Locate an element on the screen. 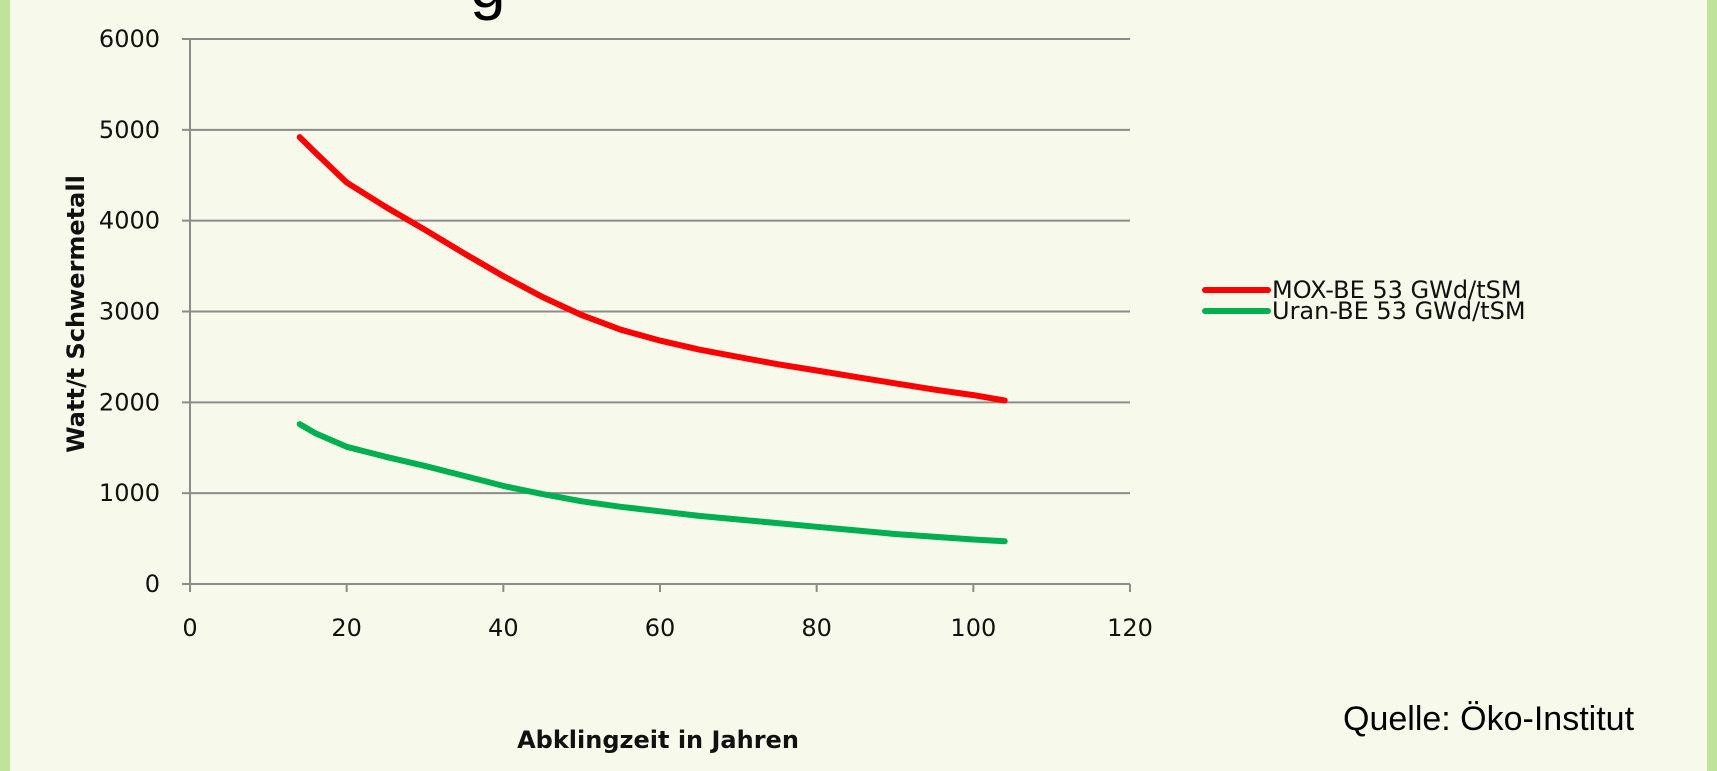 The height and width of the screenshot is (771, 1717). y-tick-label: 5000 is located at coordinates (129, 130).